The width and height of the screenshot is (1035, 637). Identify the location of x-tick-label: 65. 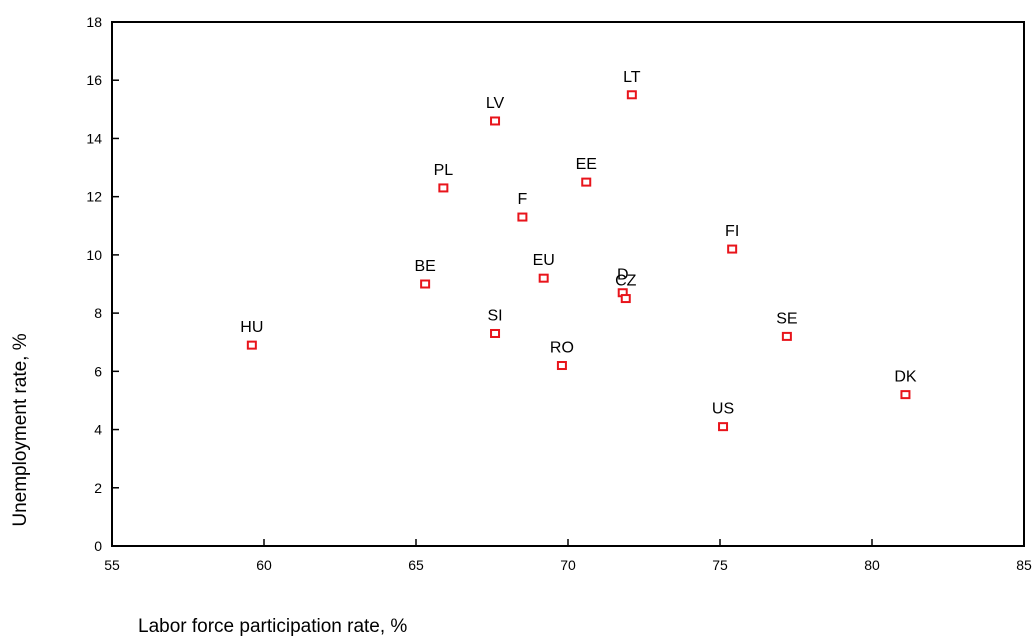
(416, 565).